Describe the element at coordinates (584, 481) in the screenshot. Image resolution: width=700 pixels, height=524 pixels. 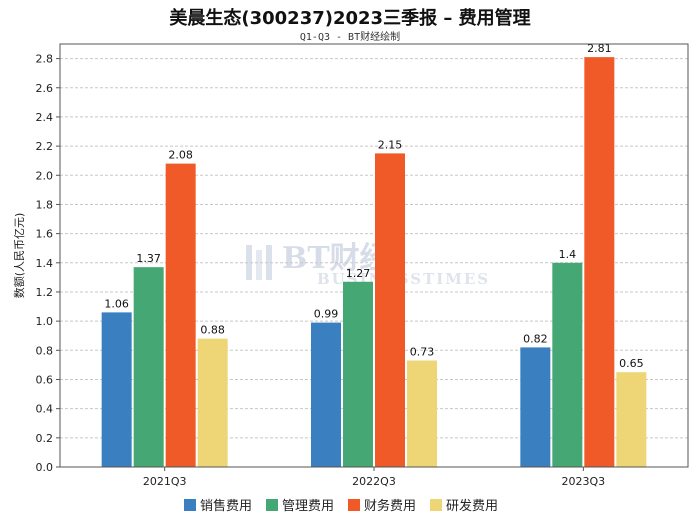
I see `x-tick-label: 2023Q3` at that location.